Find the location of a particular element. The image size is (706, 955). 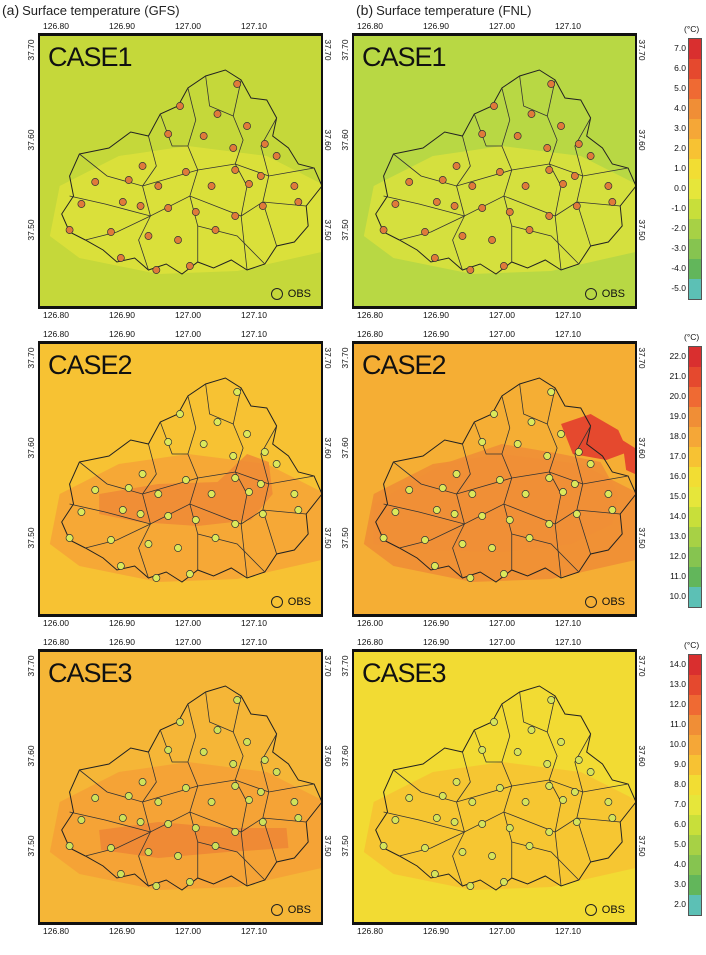

seoul-boundary is located at coordinates (191, 172).